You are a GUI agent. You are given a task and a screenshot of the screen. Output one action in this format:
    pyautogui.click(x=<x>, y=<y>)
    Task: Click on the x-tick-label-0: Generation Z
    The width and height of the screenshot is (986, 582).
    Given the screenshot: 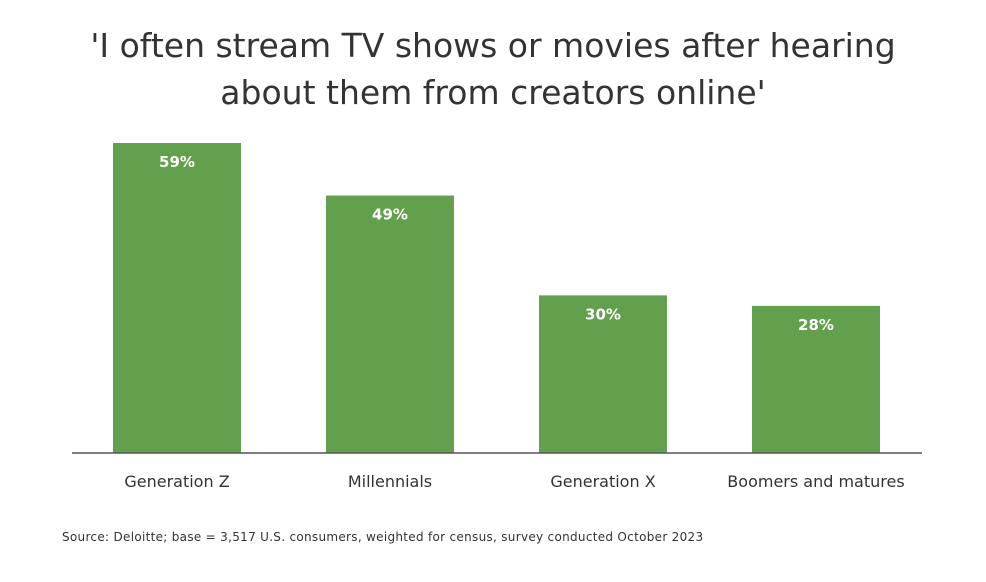 What is the action you would take?
    pyautogui.click(x=176, y=481)
    